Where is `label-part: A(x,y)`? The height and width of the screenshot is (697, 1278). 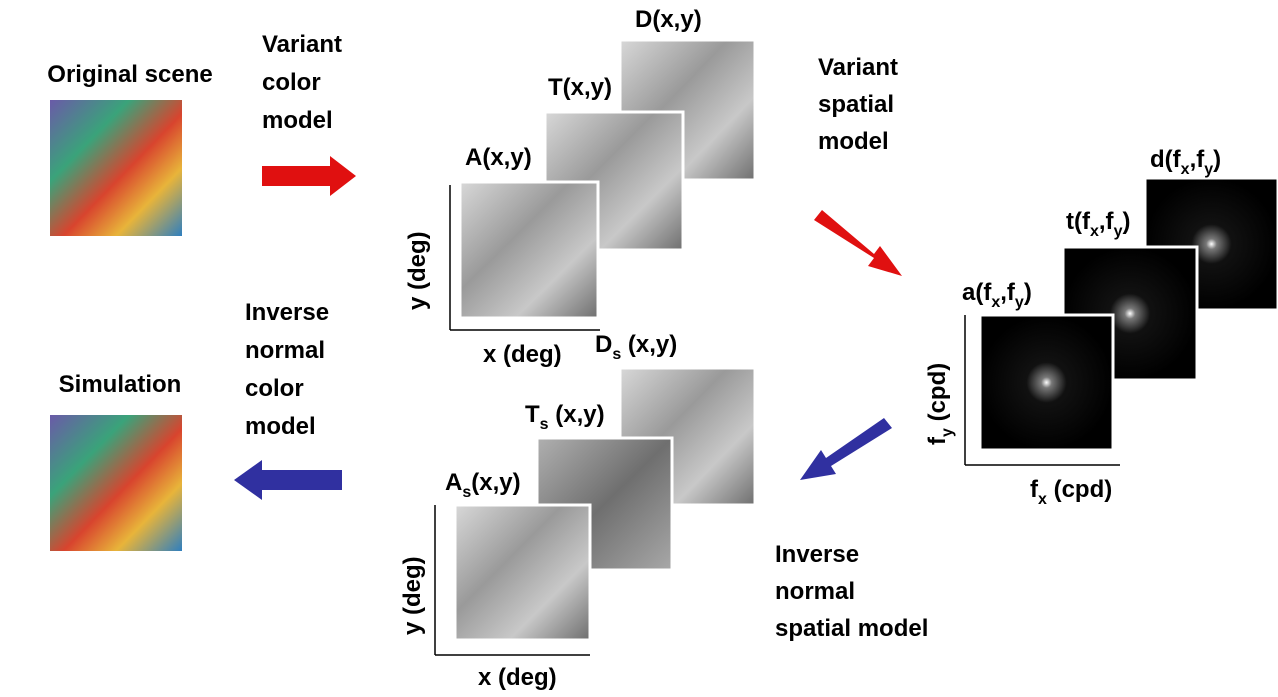
label-part: A(x,y) is located at coordinates (498, 157).